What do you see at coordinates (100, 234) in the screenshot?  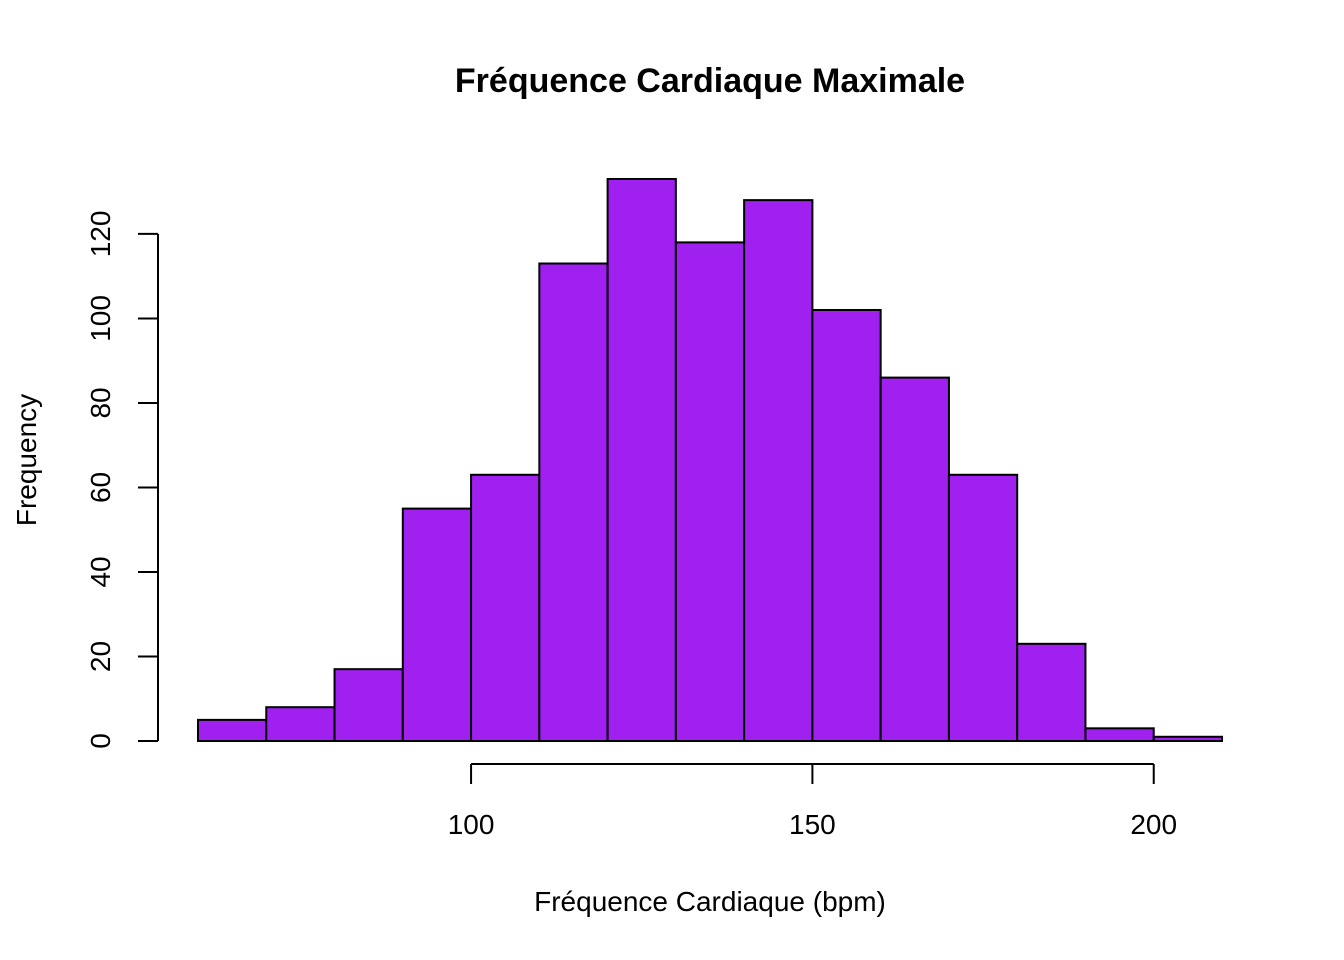 I see `y-tick-label: 120` at bounding box center [100, 234].